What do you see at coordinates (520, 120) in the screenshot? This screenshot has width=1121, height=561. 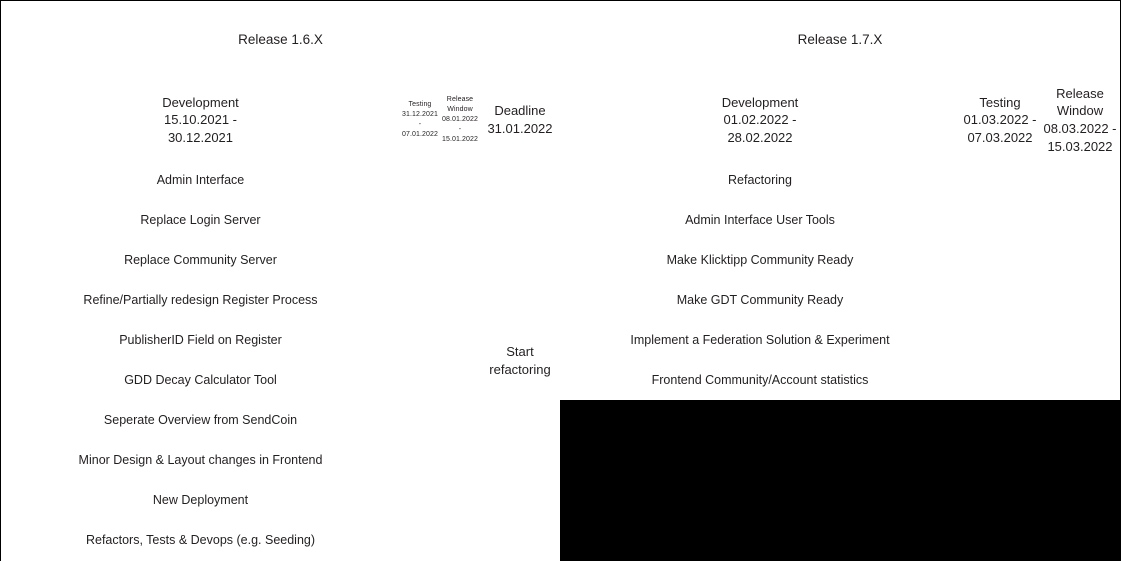 I see `phase-deadline-1-6: Deadline 31.01.2022` at bounding box center [520, 120].